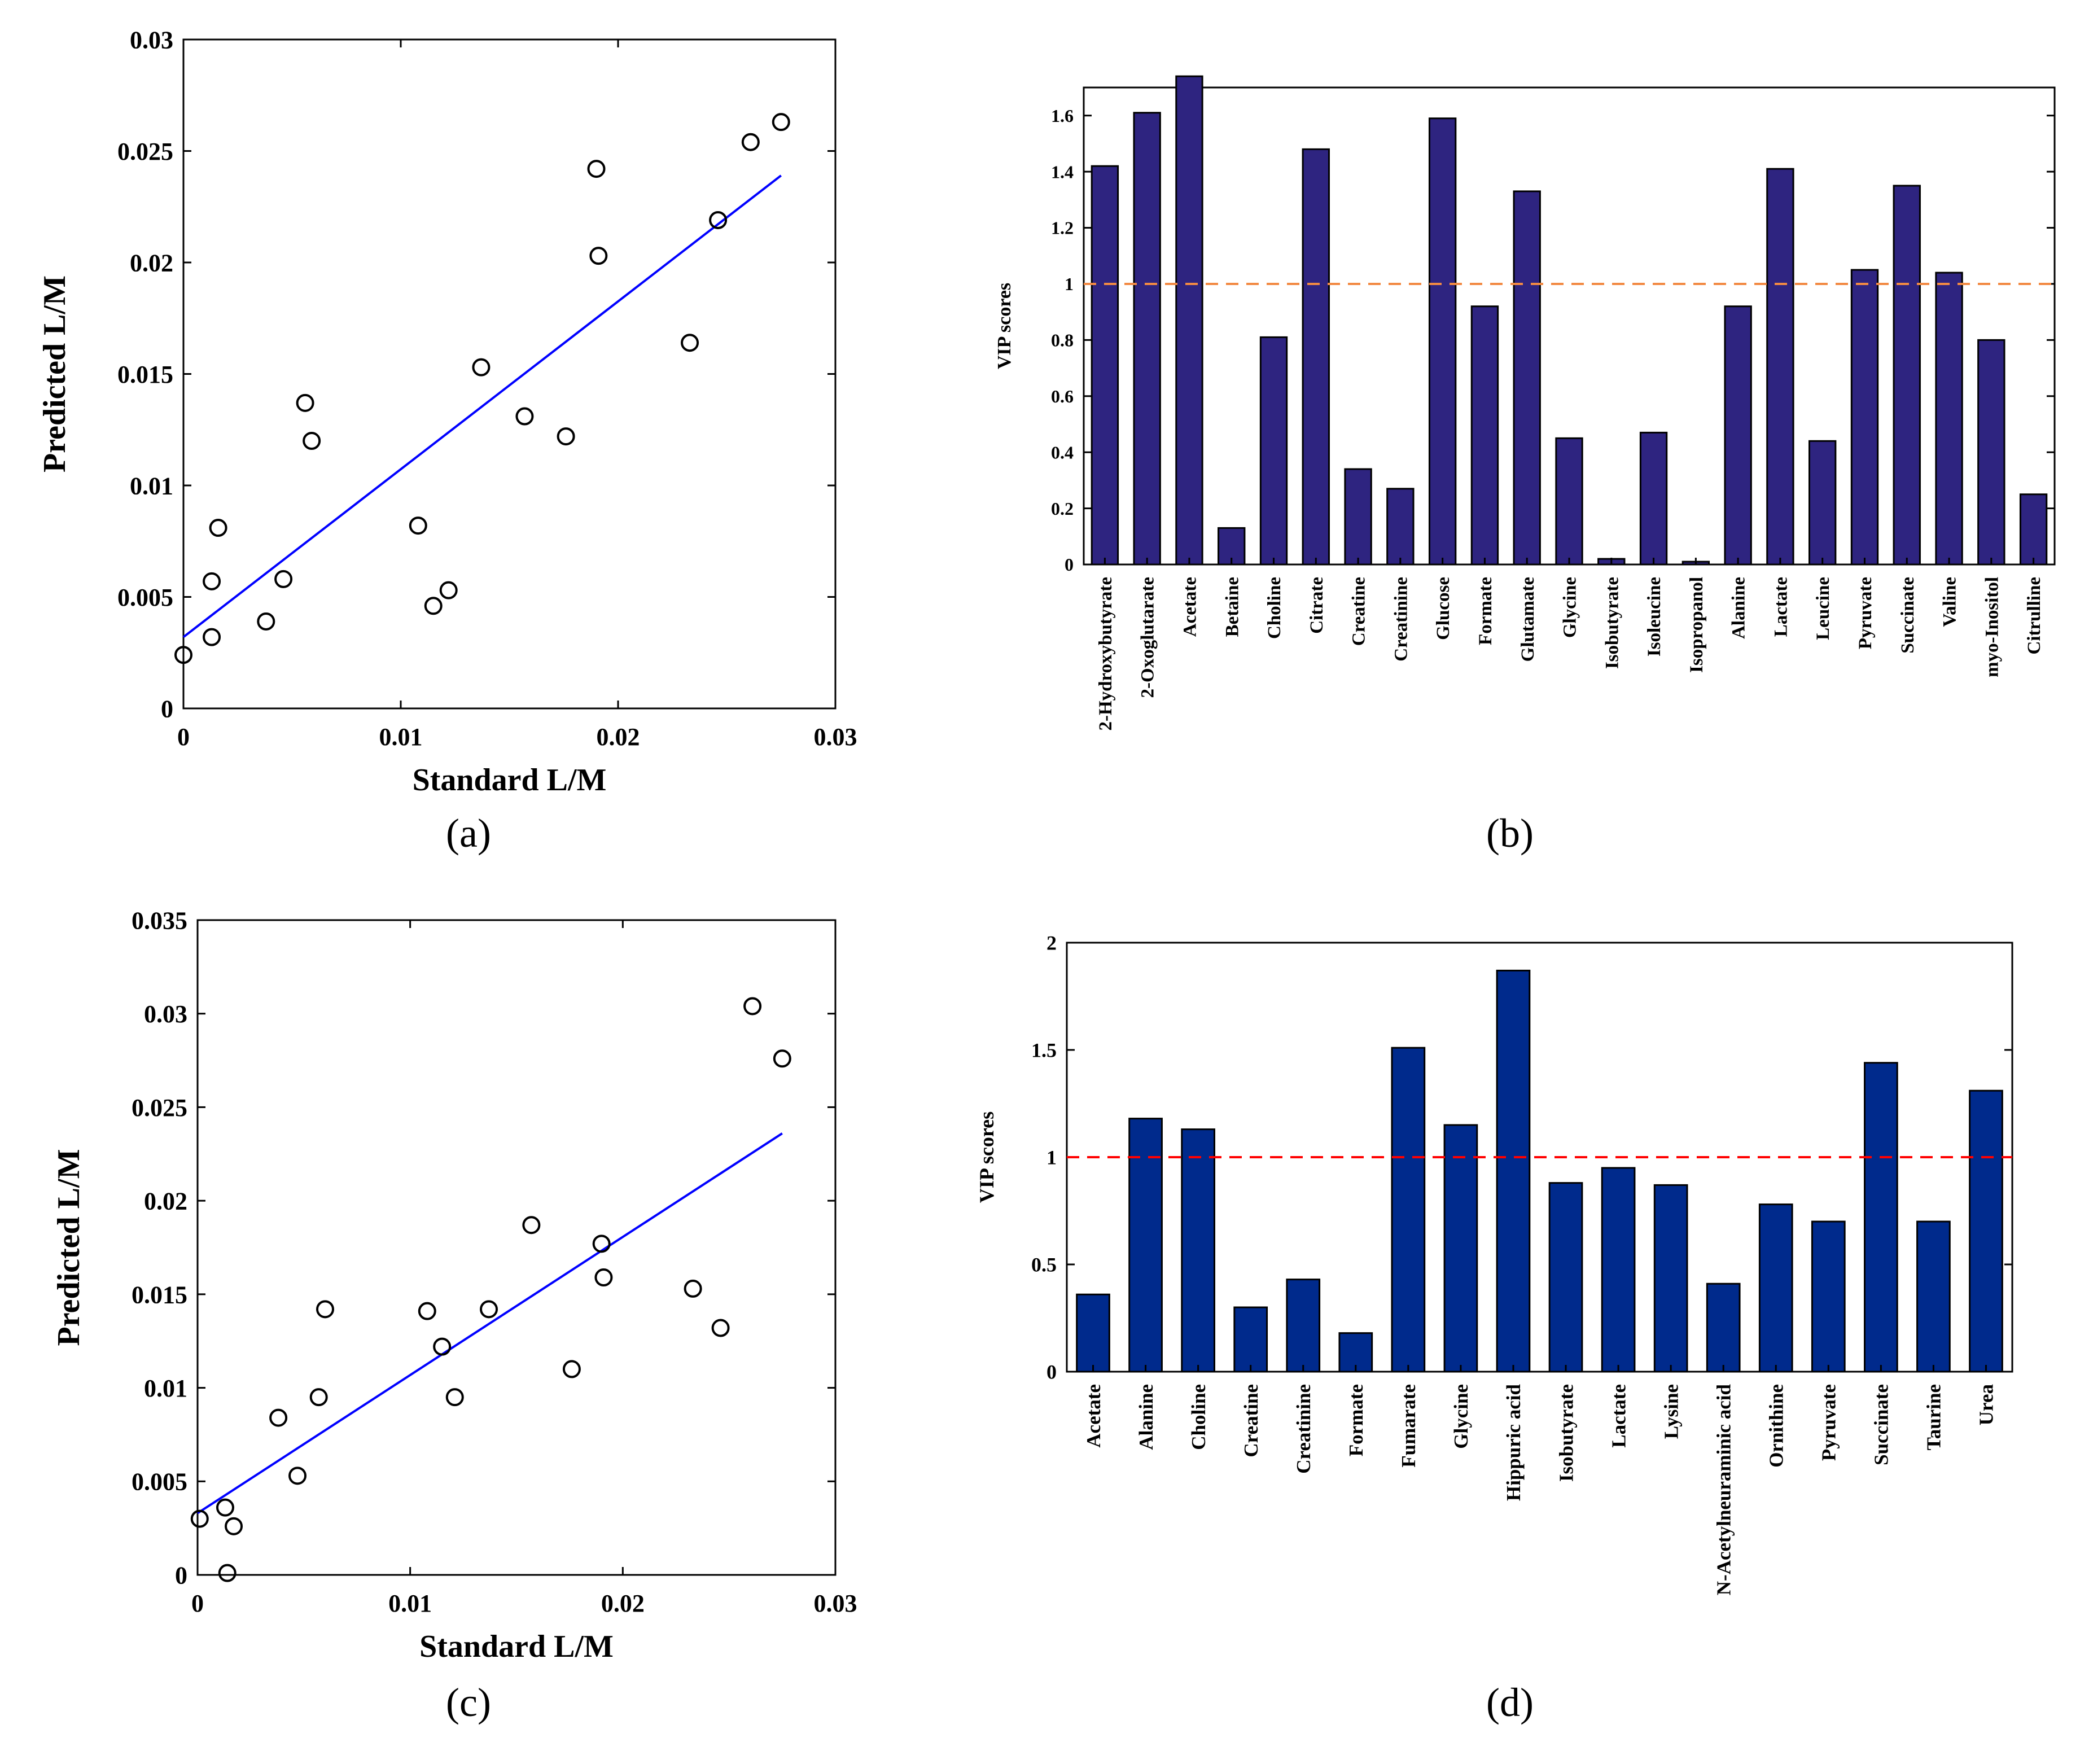  I want to click on panel-label: (c), so click(468, 1702).